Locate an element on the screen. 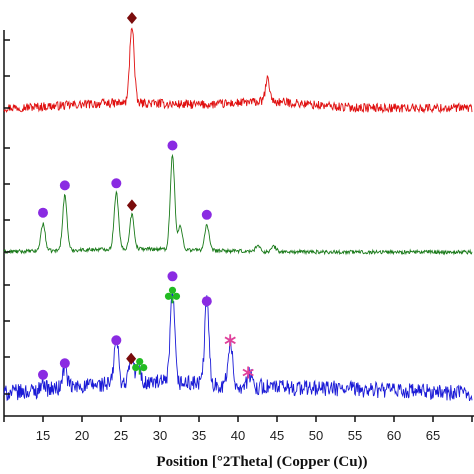  x-tick-label: 20 is located at coordinates (82, 435).